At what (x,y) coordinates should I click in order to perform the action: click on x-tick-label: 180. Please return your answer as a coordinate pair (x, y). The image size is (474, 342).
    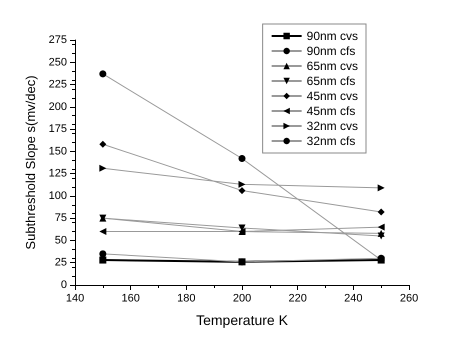
    Looking at the image, I should click on (186, 298).